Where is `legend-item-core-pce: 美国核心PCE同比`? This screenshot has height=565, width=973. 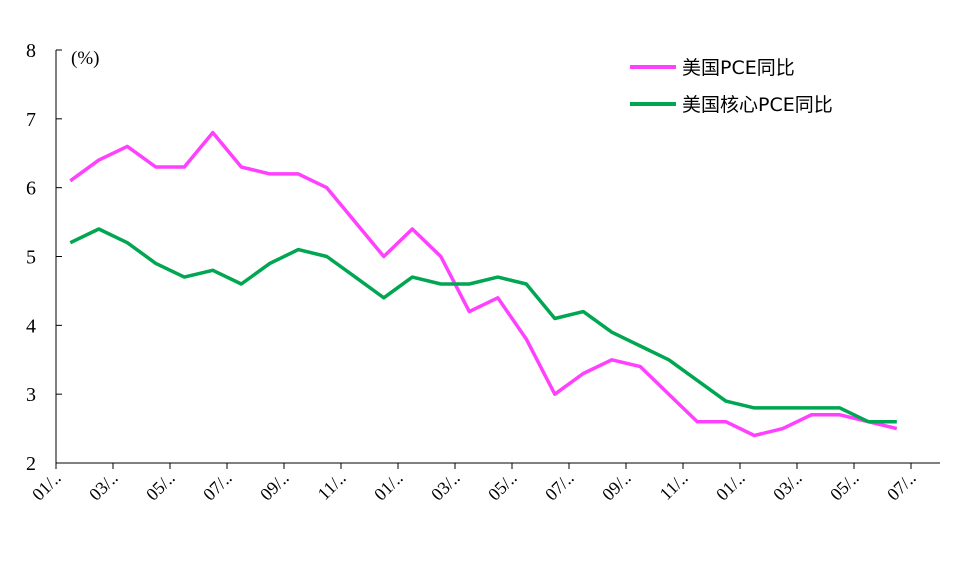 legend-item-core-pce: 美国核心PCE同比 is located at coordinates (731, 105).